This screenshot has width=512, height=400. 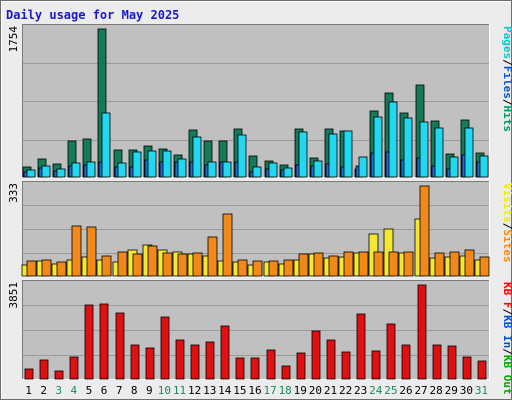 I want to click on x-tick-label: 14, so click(x=225, y=390).